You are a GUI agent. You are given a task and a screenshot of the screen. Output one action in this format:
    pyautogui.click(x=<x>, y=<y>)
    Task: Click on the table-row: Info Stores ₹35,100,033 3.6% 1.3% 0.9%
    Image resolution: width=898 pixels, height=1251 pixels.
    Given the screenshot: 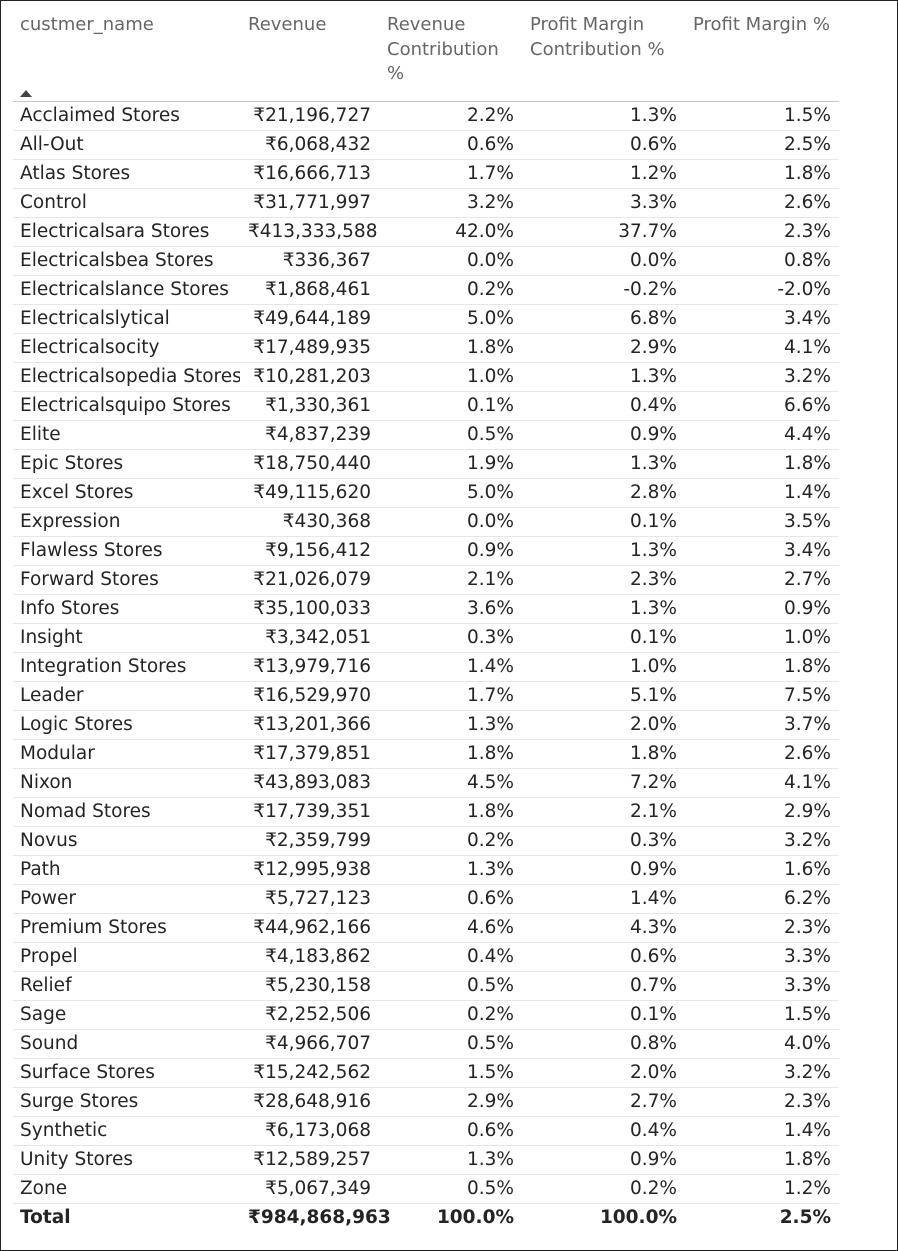 What is the action you would take?
    pyautogui.click(x=426, y=609)
    